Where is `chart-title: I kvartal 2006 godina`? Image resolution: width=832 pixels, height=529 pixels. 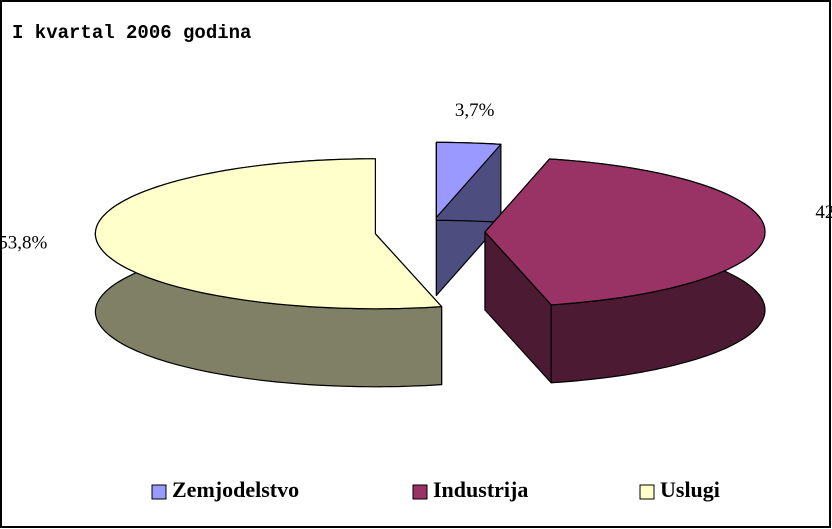
chart-title: I kvartal 2006 godina is located at coordinates (131, 33).